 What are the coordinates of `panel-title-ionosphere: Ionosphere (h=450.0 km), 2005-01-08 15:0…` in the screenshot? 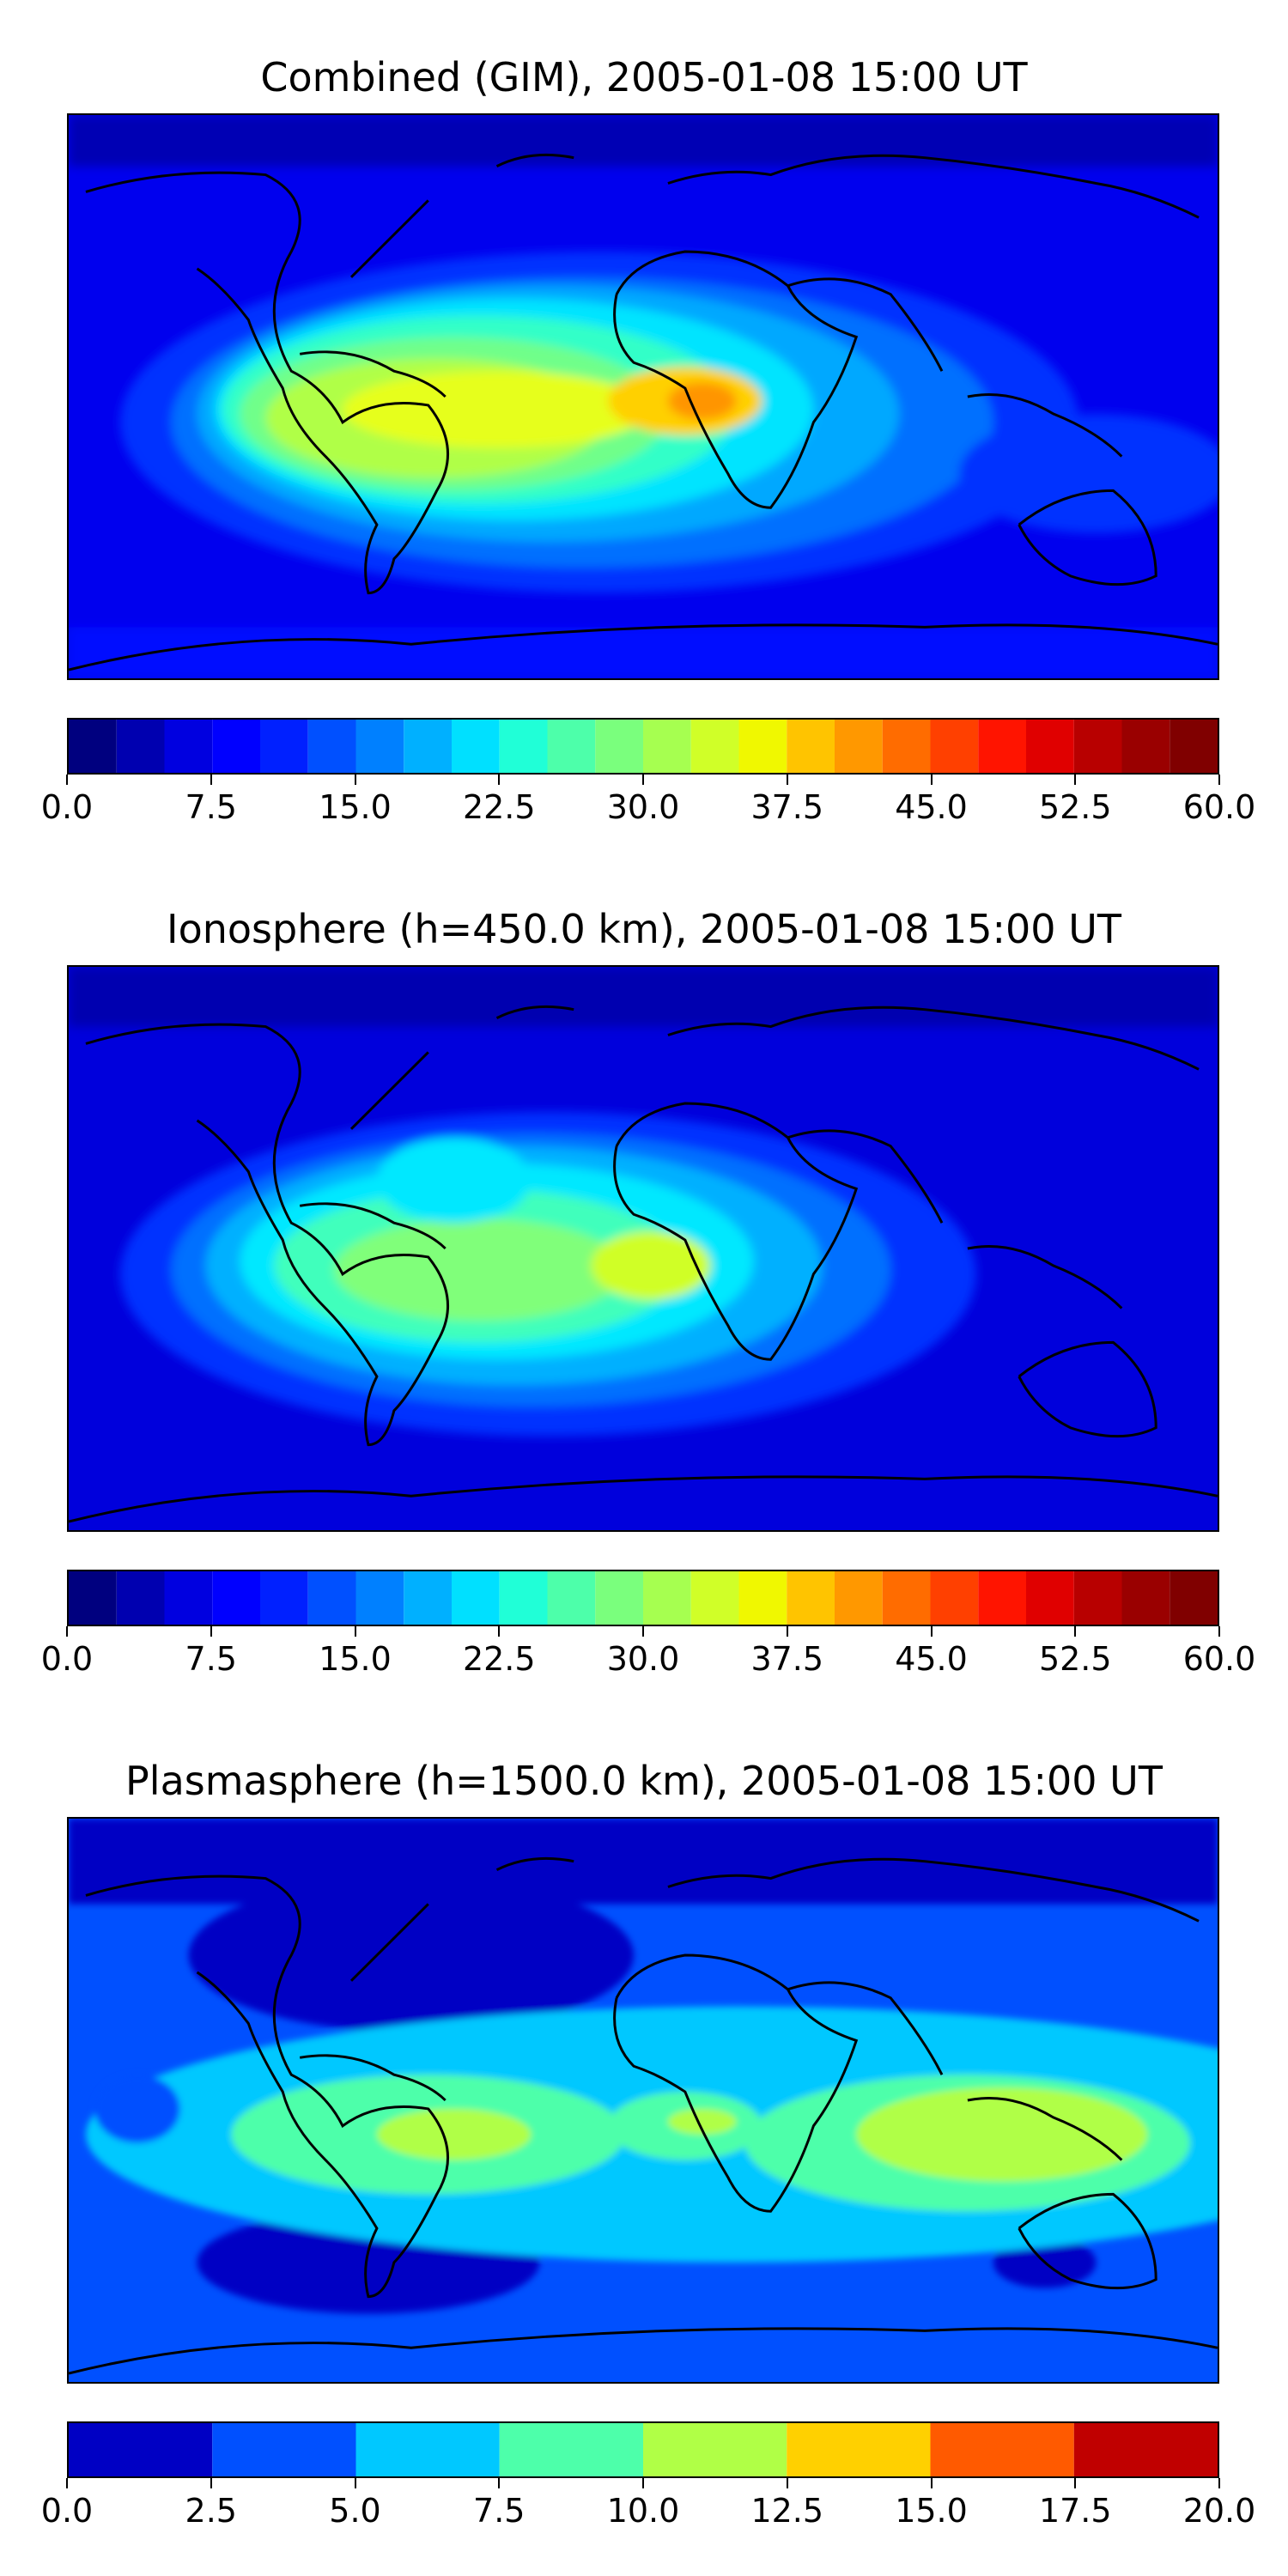 It's located at (644, 929).